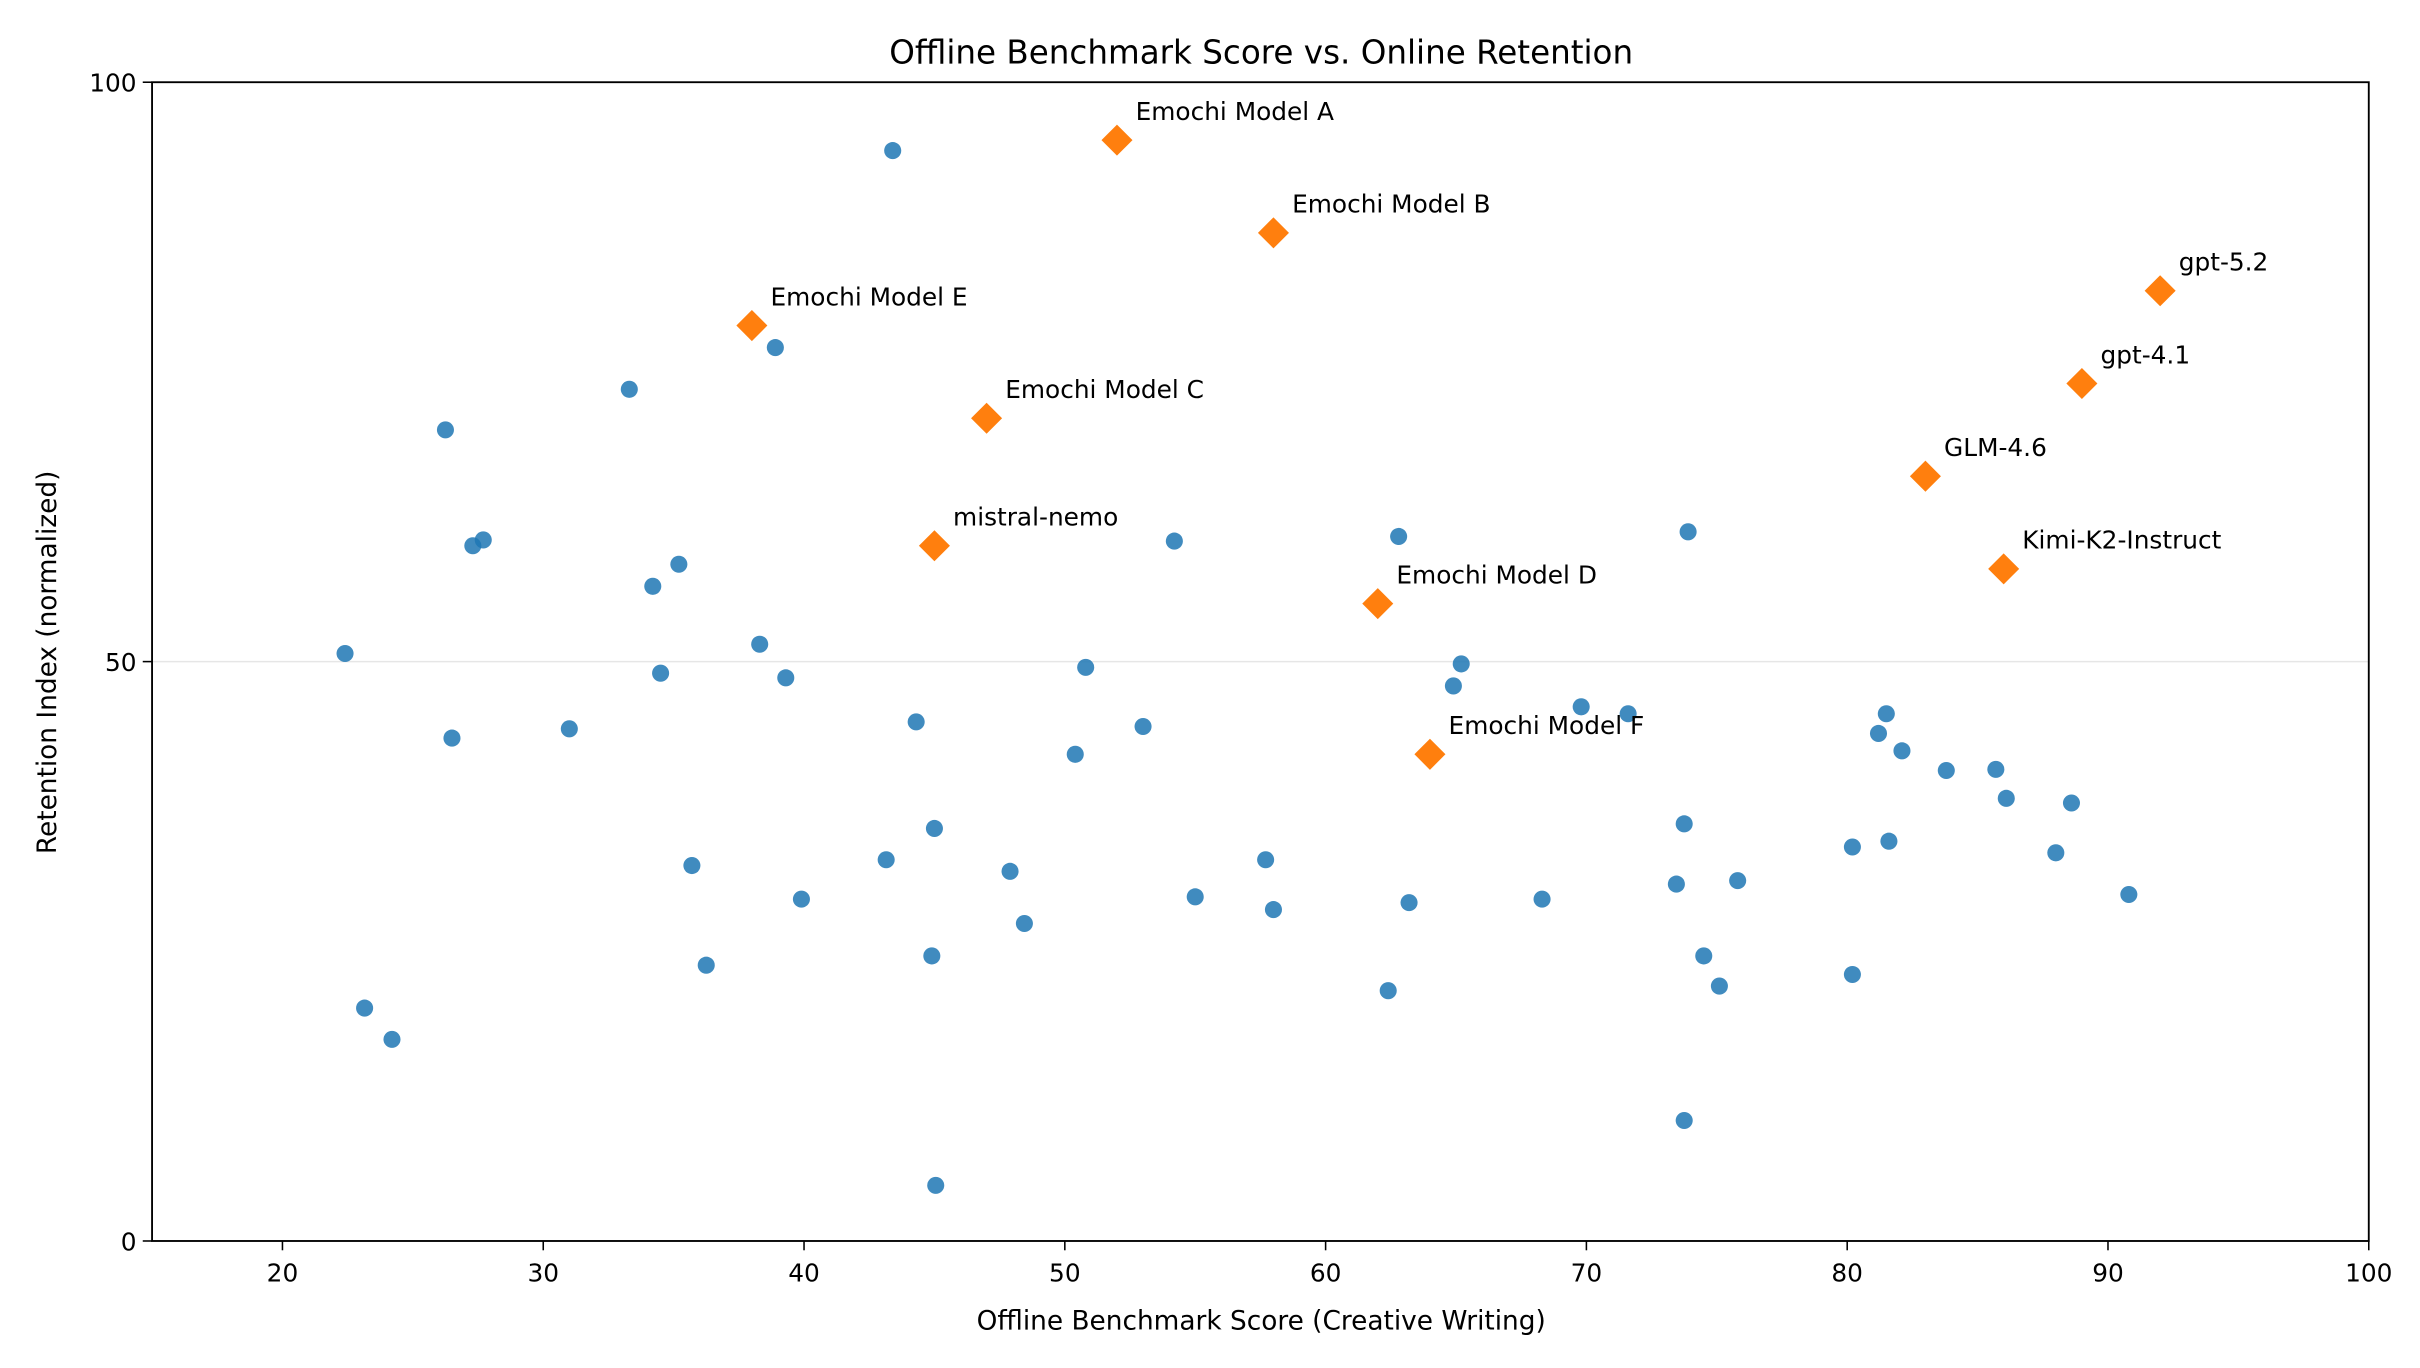  I want to click on y-tick-label: 50, so click(121, 662).